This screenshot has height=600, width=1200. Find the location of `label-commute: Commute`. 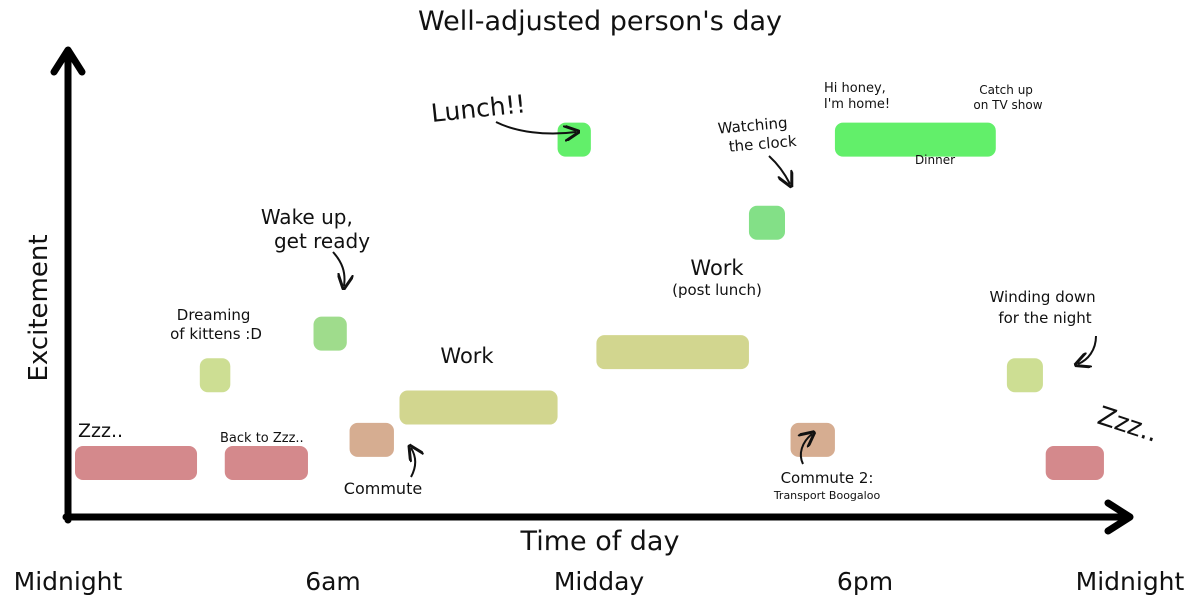

label-commute: Commute is located at coordinates (383, 488).